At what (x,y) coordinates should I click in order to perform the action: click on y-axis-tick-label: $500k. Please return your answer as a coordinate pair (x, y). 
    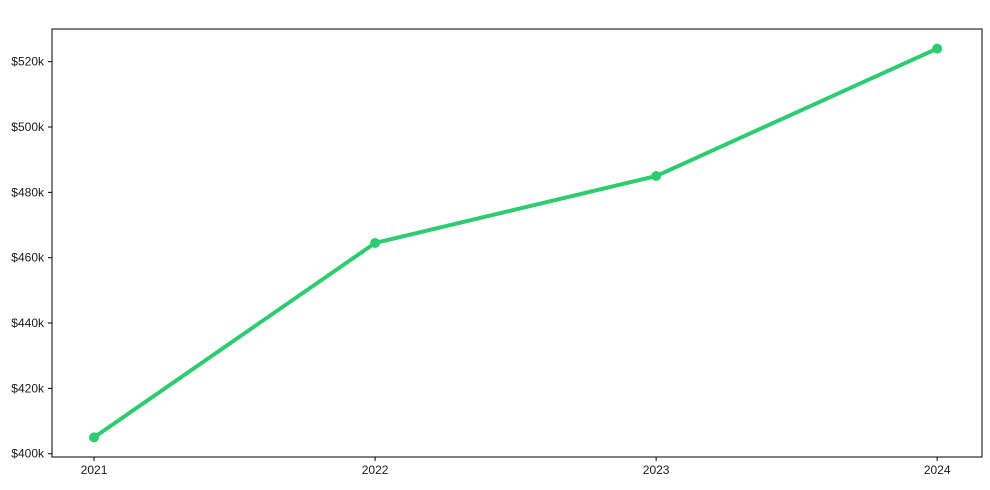
    Looking at the image, I should click on (28, 127).